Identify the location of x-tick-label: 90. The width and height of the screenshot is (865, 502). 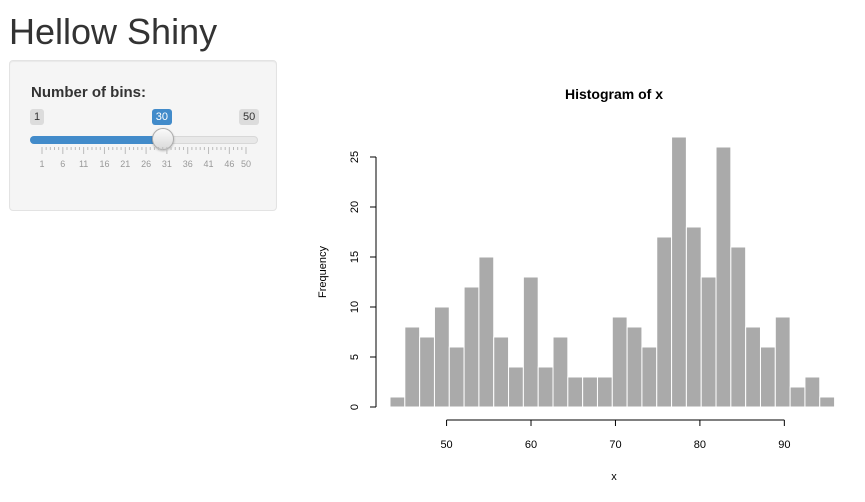
(784, 445).